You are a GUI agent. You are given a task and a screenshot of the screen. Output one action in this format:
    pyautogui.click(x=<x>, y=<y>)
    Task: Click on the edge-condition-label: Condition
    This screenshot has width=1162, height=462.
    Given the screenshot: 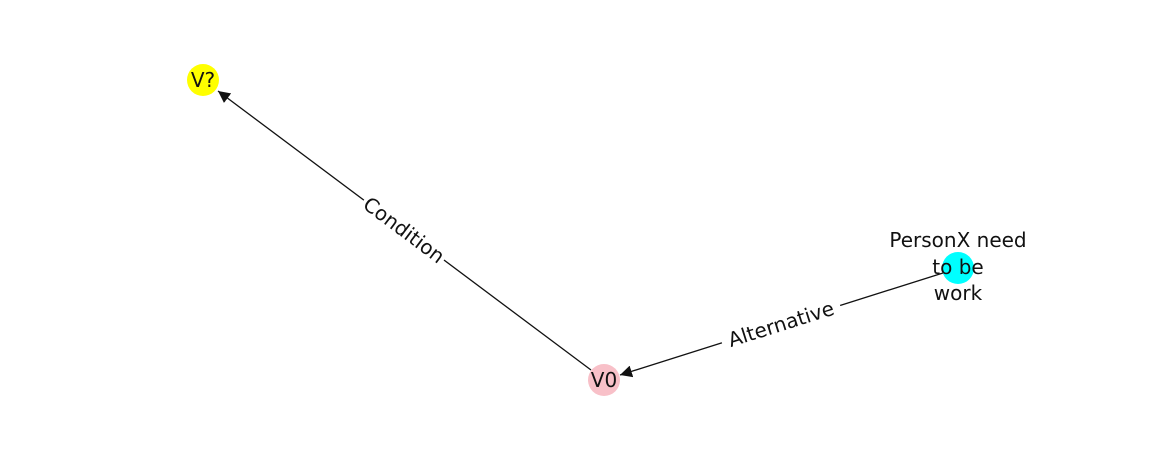 What is the action you would take?
    pyautogui.click(x=404, y=230)
    